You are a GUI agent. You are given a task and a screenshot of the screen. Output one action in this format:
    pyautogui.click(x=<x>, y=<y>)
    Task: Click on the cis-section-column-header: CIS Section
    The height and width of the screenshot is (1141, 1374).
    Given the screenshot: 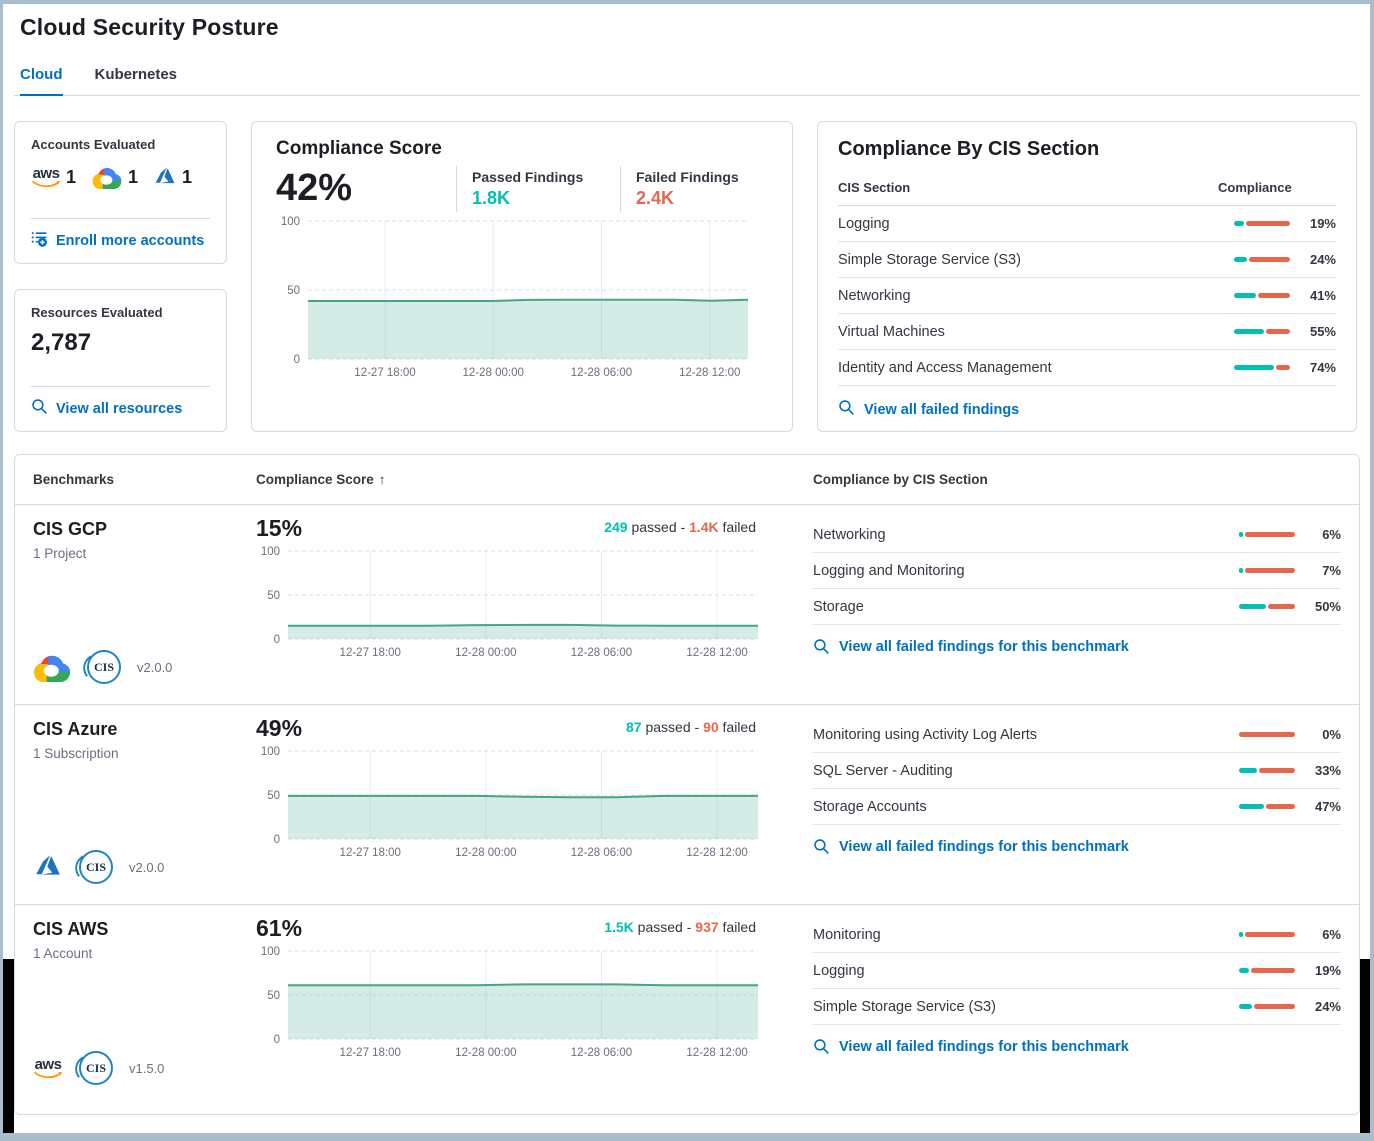 What is the action you would take?
    pyautogui.click(x=874, y=187)
    